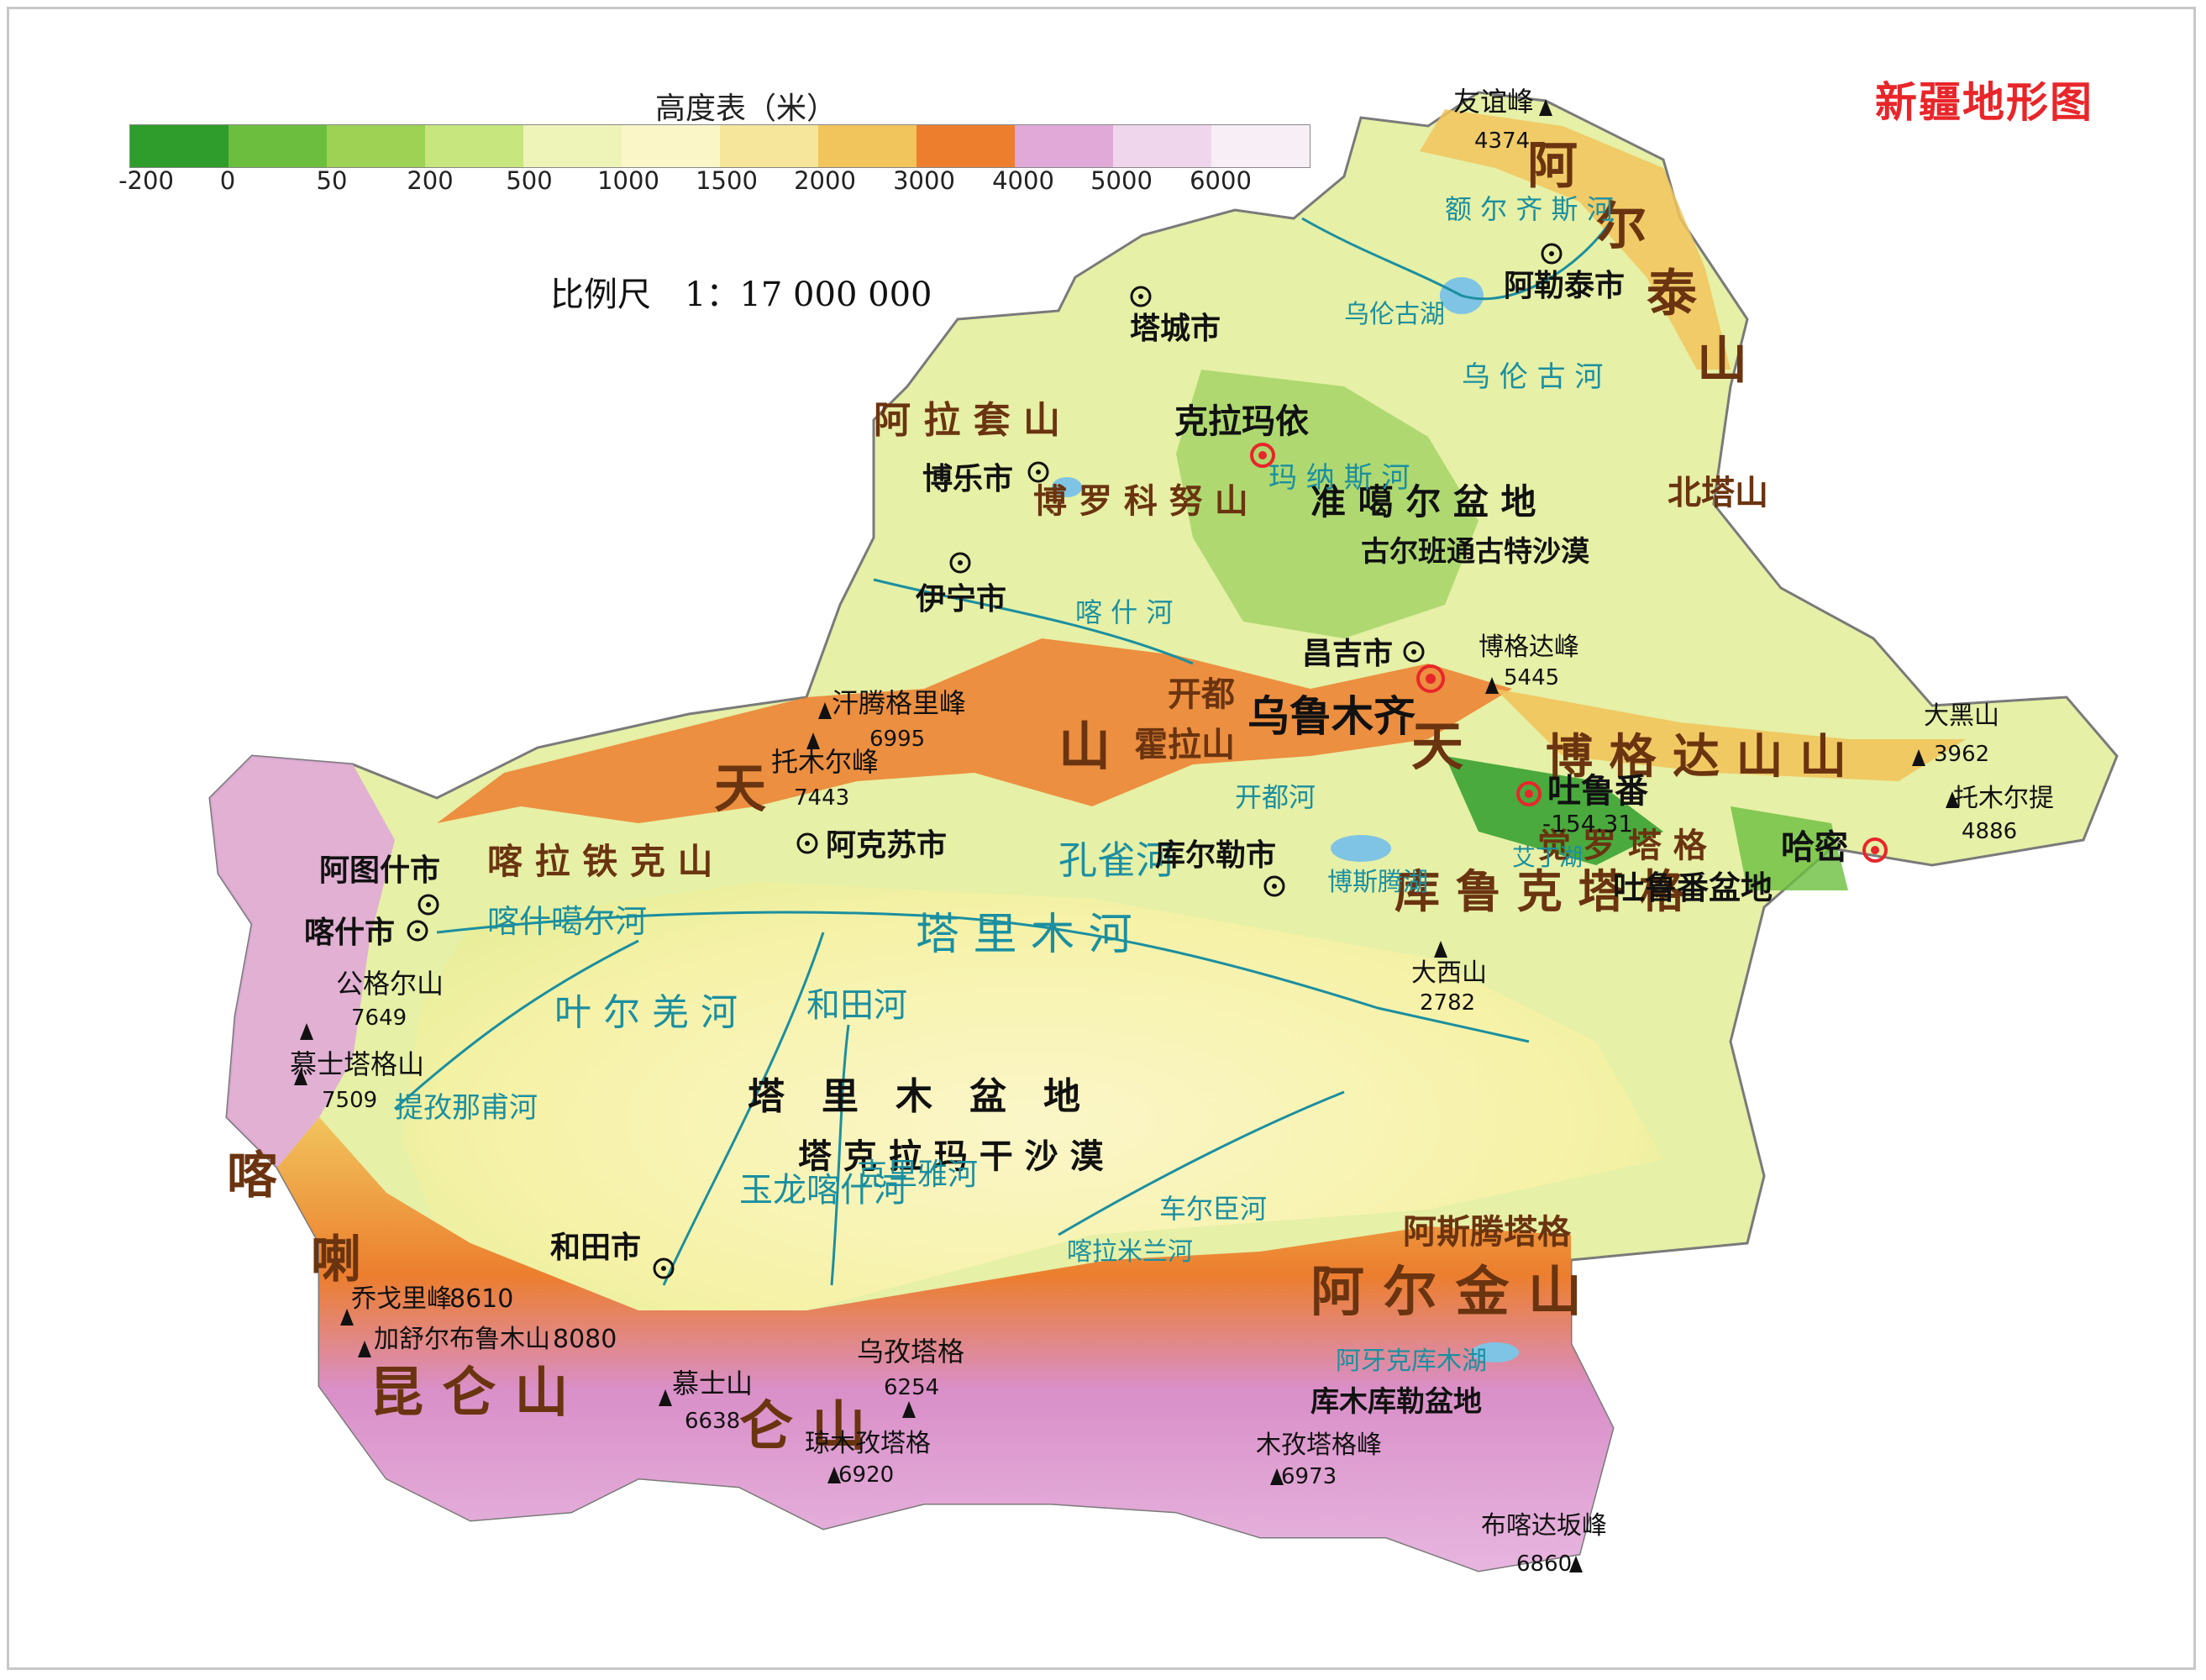 The width and height of the screenshot is (2206, 1680). Describe the element at coordinates (911, 1352) in the screenshot. I see `peak-name-uztag: 乌孜塔格` at that location.